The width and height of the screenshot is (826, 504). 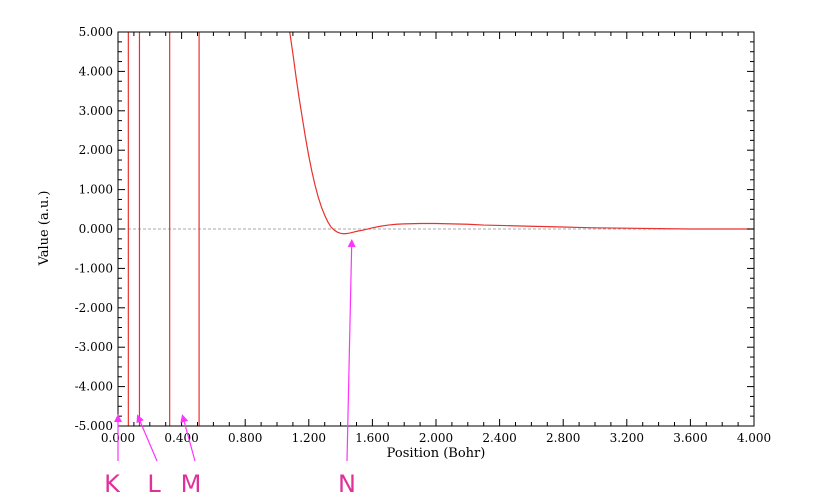 I want to click on y-tick-label: 0.000, so click(x=96, y=229).